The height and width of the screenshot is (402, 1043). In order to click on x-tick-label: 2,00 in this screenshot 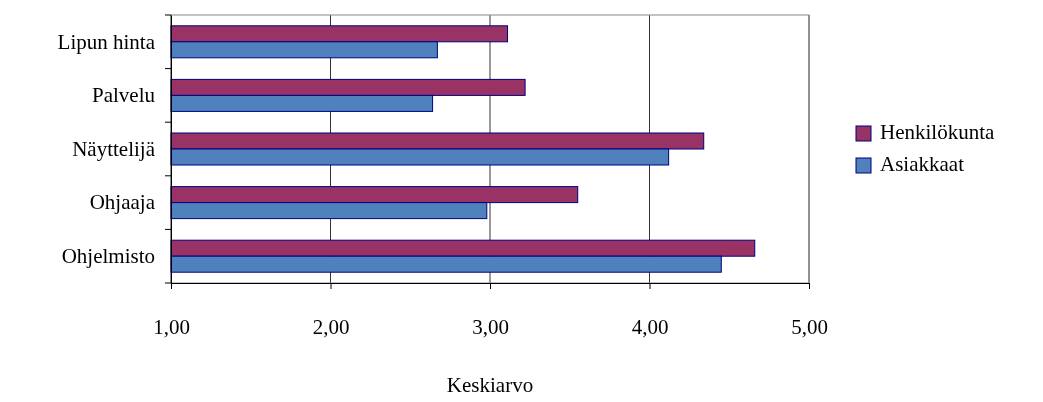, I will do `click(331, 326)`.